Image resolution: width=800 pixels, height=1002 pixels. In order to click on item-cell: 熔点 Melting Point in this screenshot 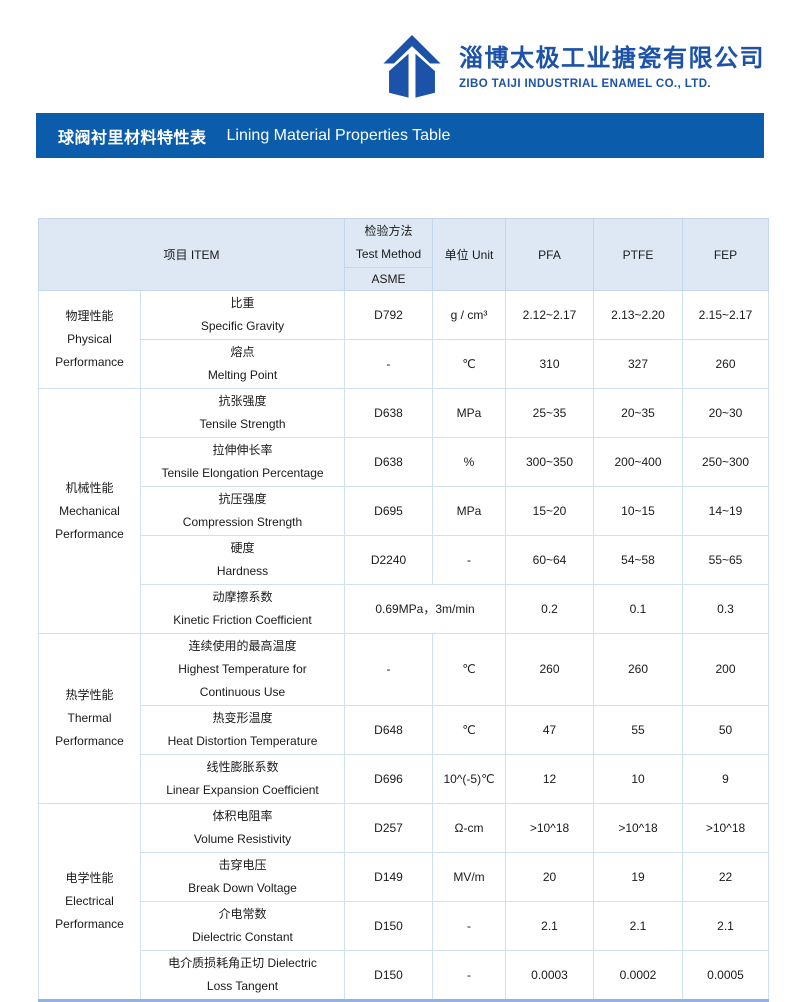, I will do `click(242, 364)`.